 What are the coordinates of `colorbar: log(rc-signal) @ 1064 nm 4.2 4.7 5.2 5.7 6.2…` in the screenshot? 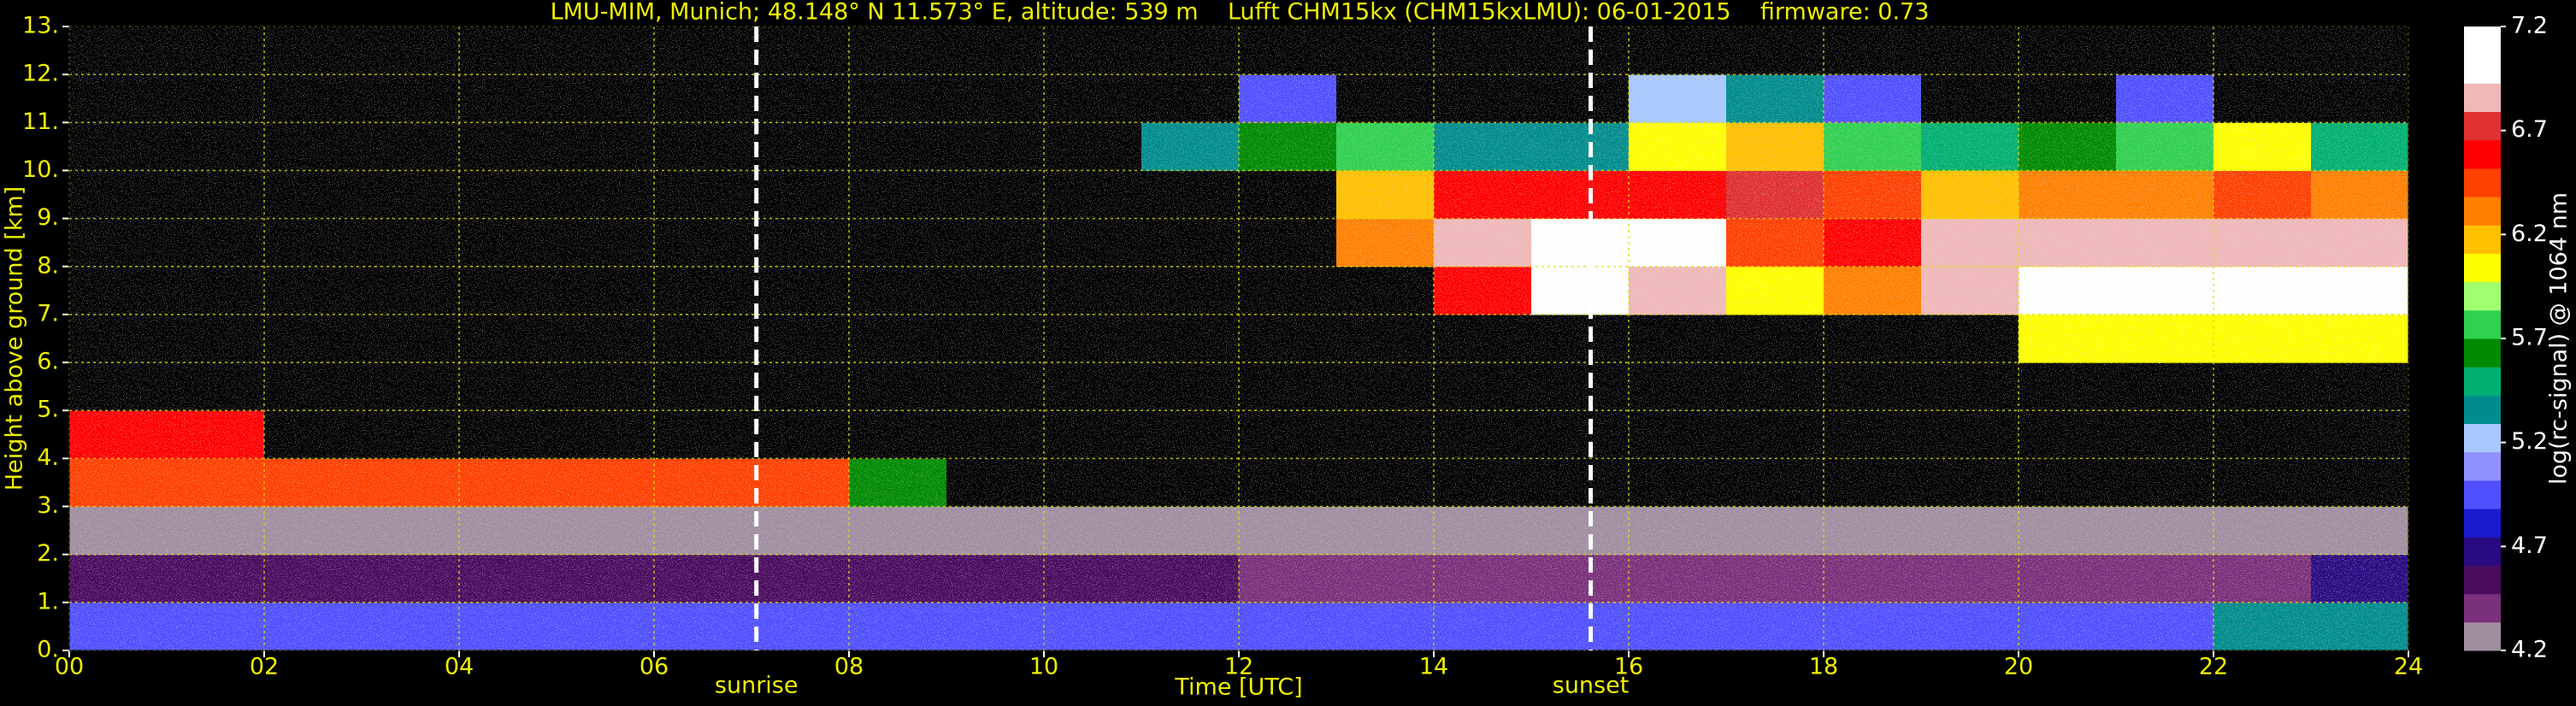 It's located at (2518, 338).